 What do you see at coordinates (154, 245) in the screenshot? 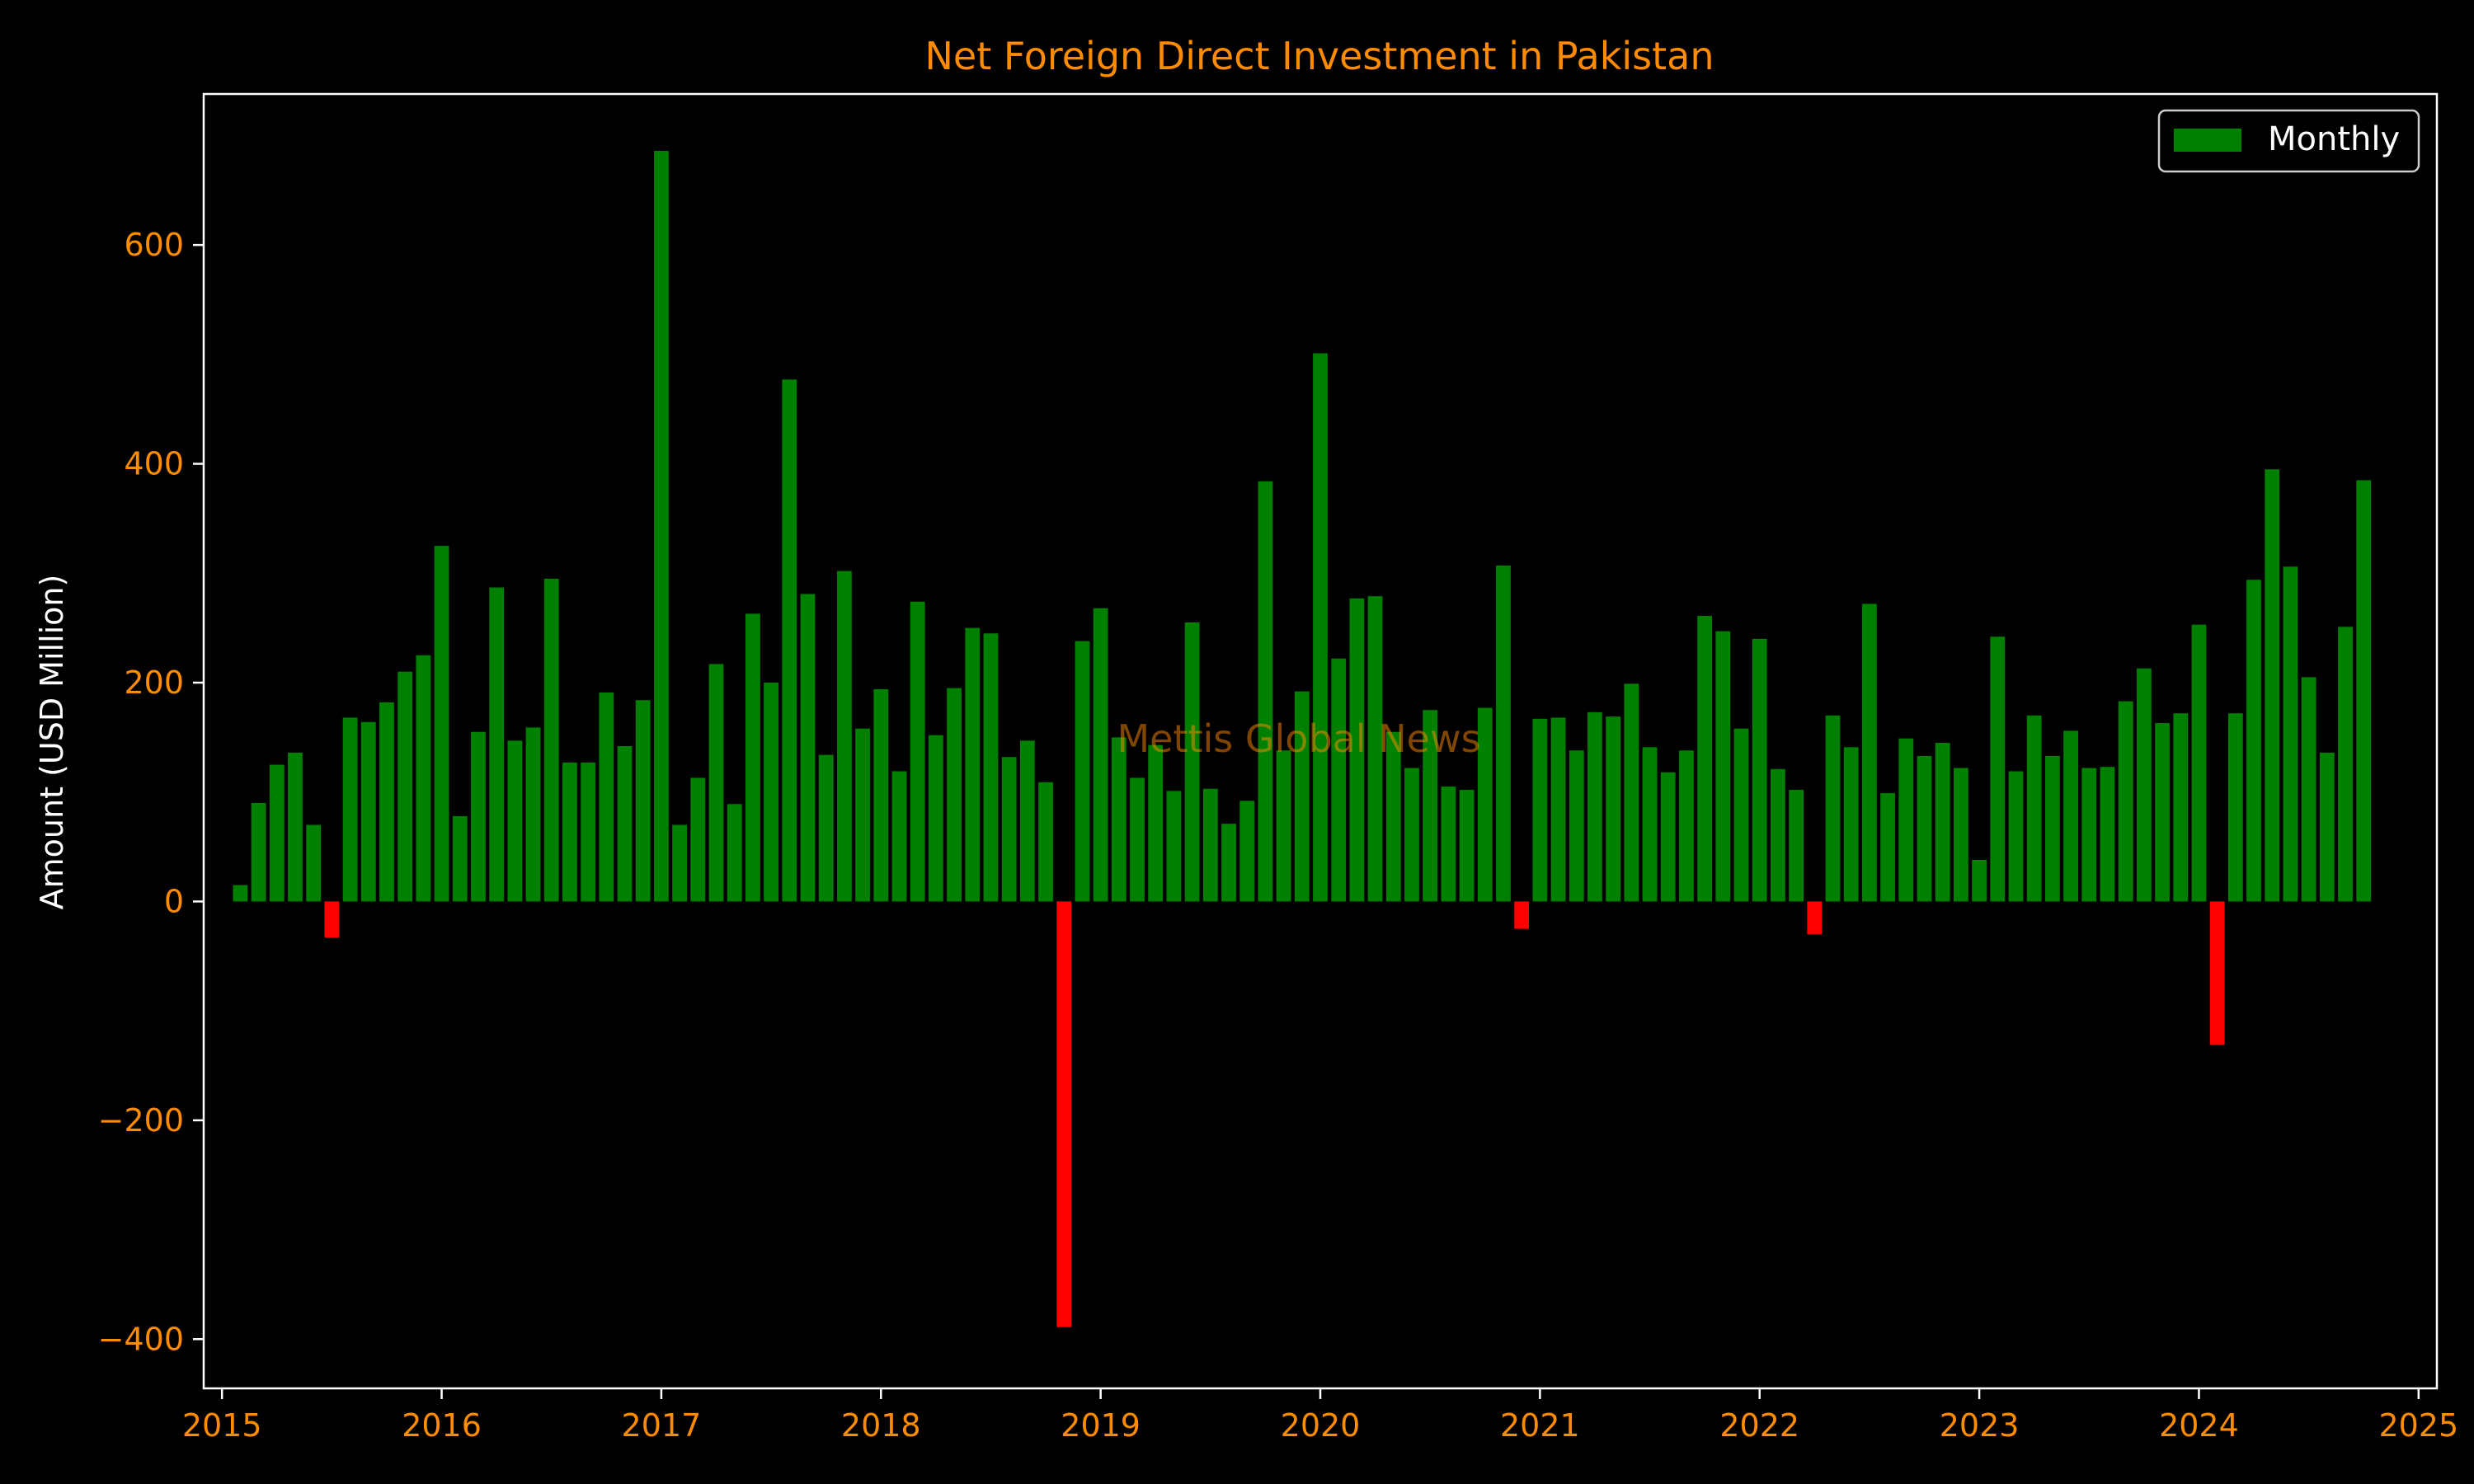
I see `y-tick-label: 600` at bounding box center [154, 245].